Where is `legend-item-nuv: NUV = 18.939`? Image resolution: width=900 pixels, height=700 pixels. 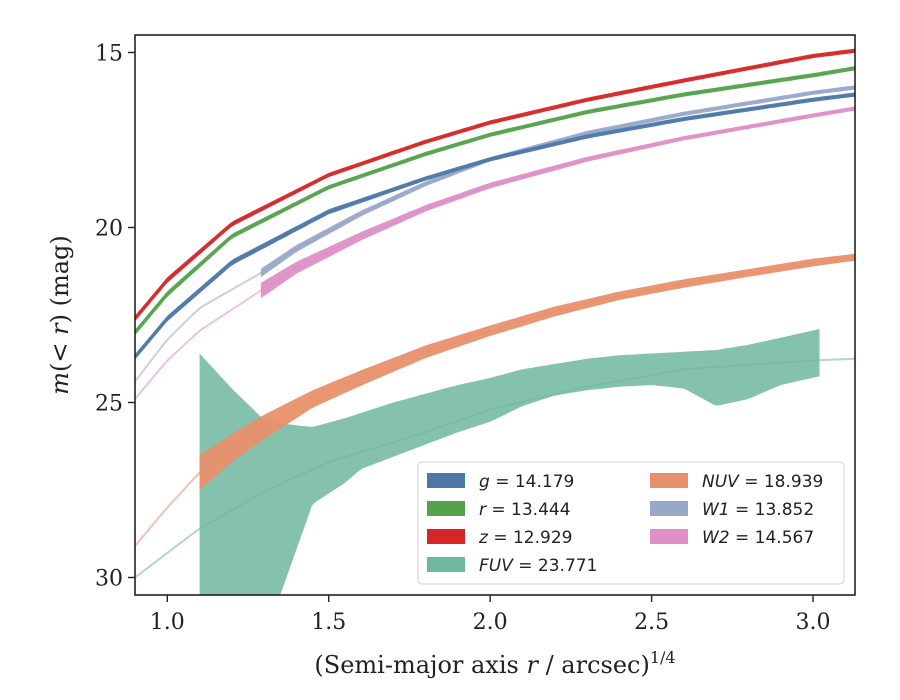
legend-item-nuv: NUV = 18.939 is located at coordinates (736, 482).